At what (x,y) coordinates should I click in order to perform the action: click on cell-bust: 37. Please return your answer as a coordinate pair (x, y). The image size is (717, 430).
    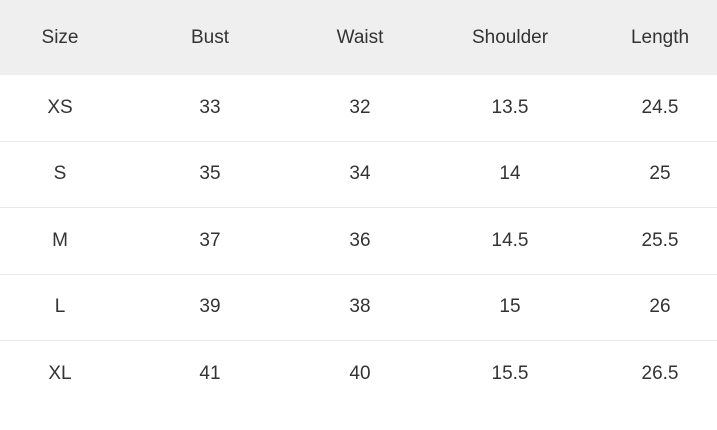
    Looking at the image, I should click on (210, 240).